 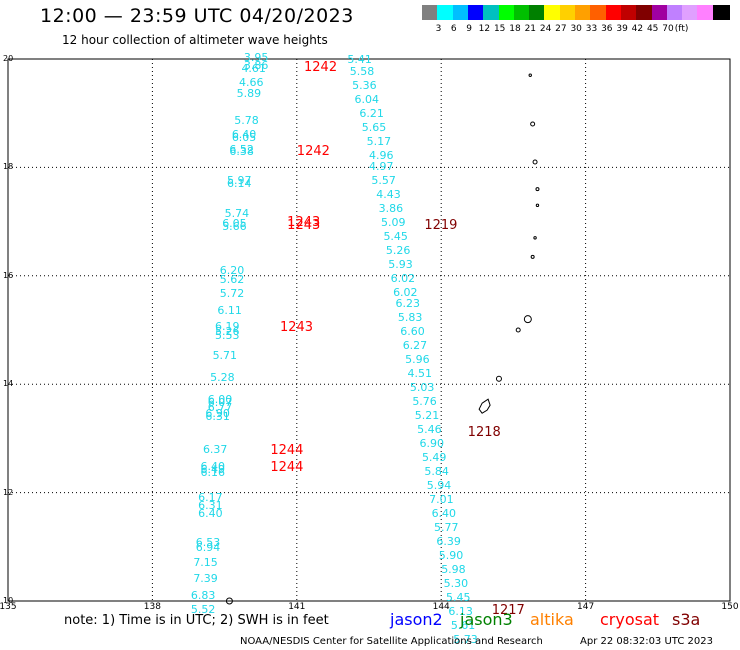 I want to click on legend-label: 24, so click(x=545, y=29).